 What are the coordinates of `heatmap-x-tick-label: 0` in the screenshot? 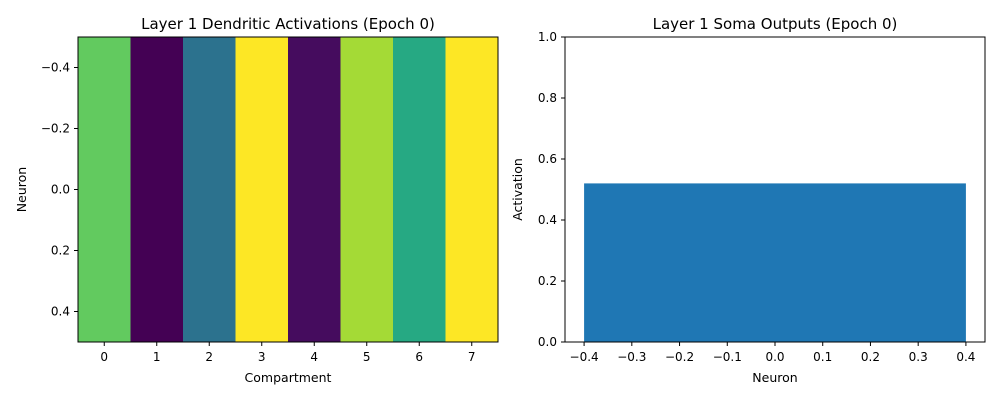 It's located at (104, 357).